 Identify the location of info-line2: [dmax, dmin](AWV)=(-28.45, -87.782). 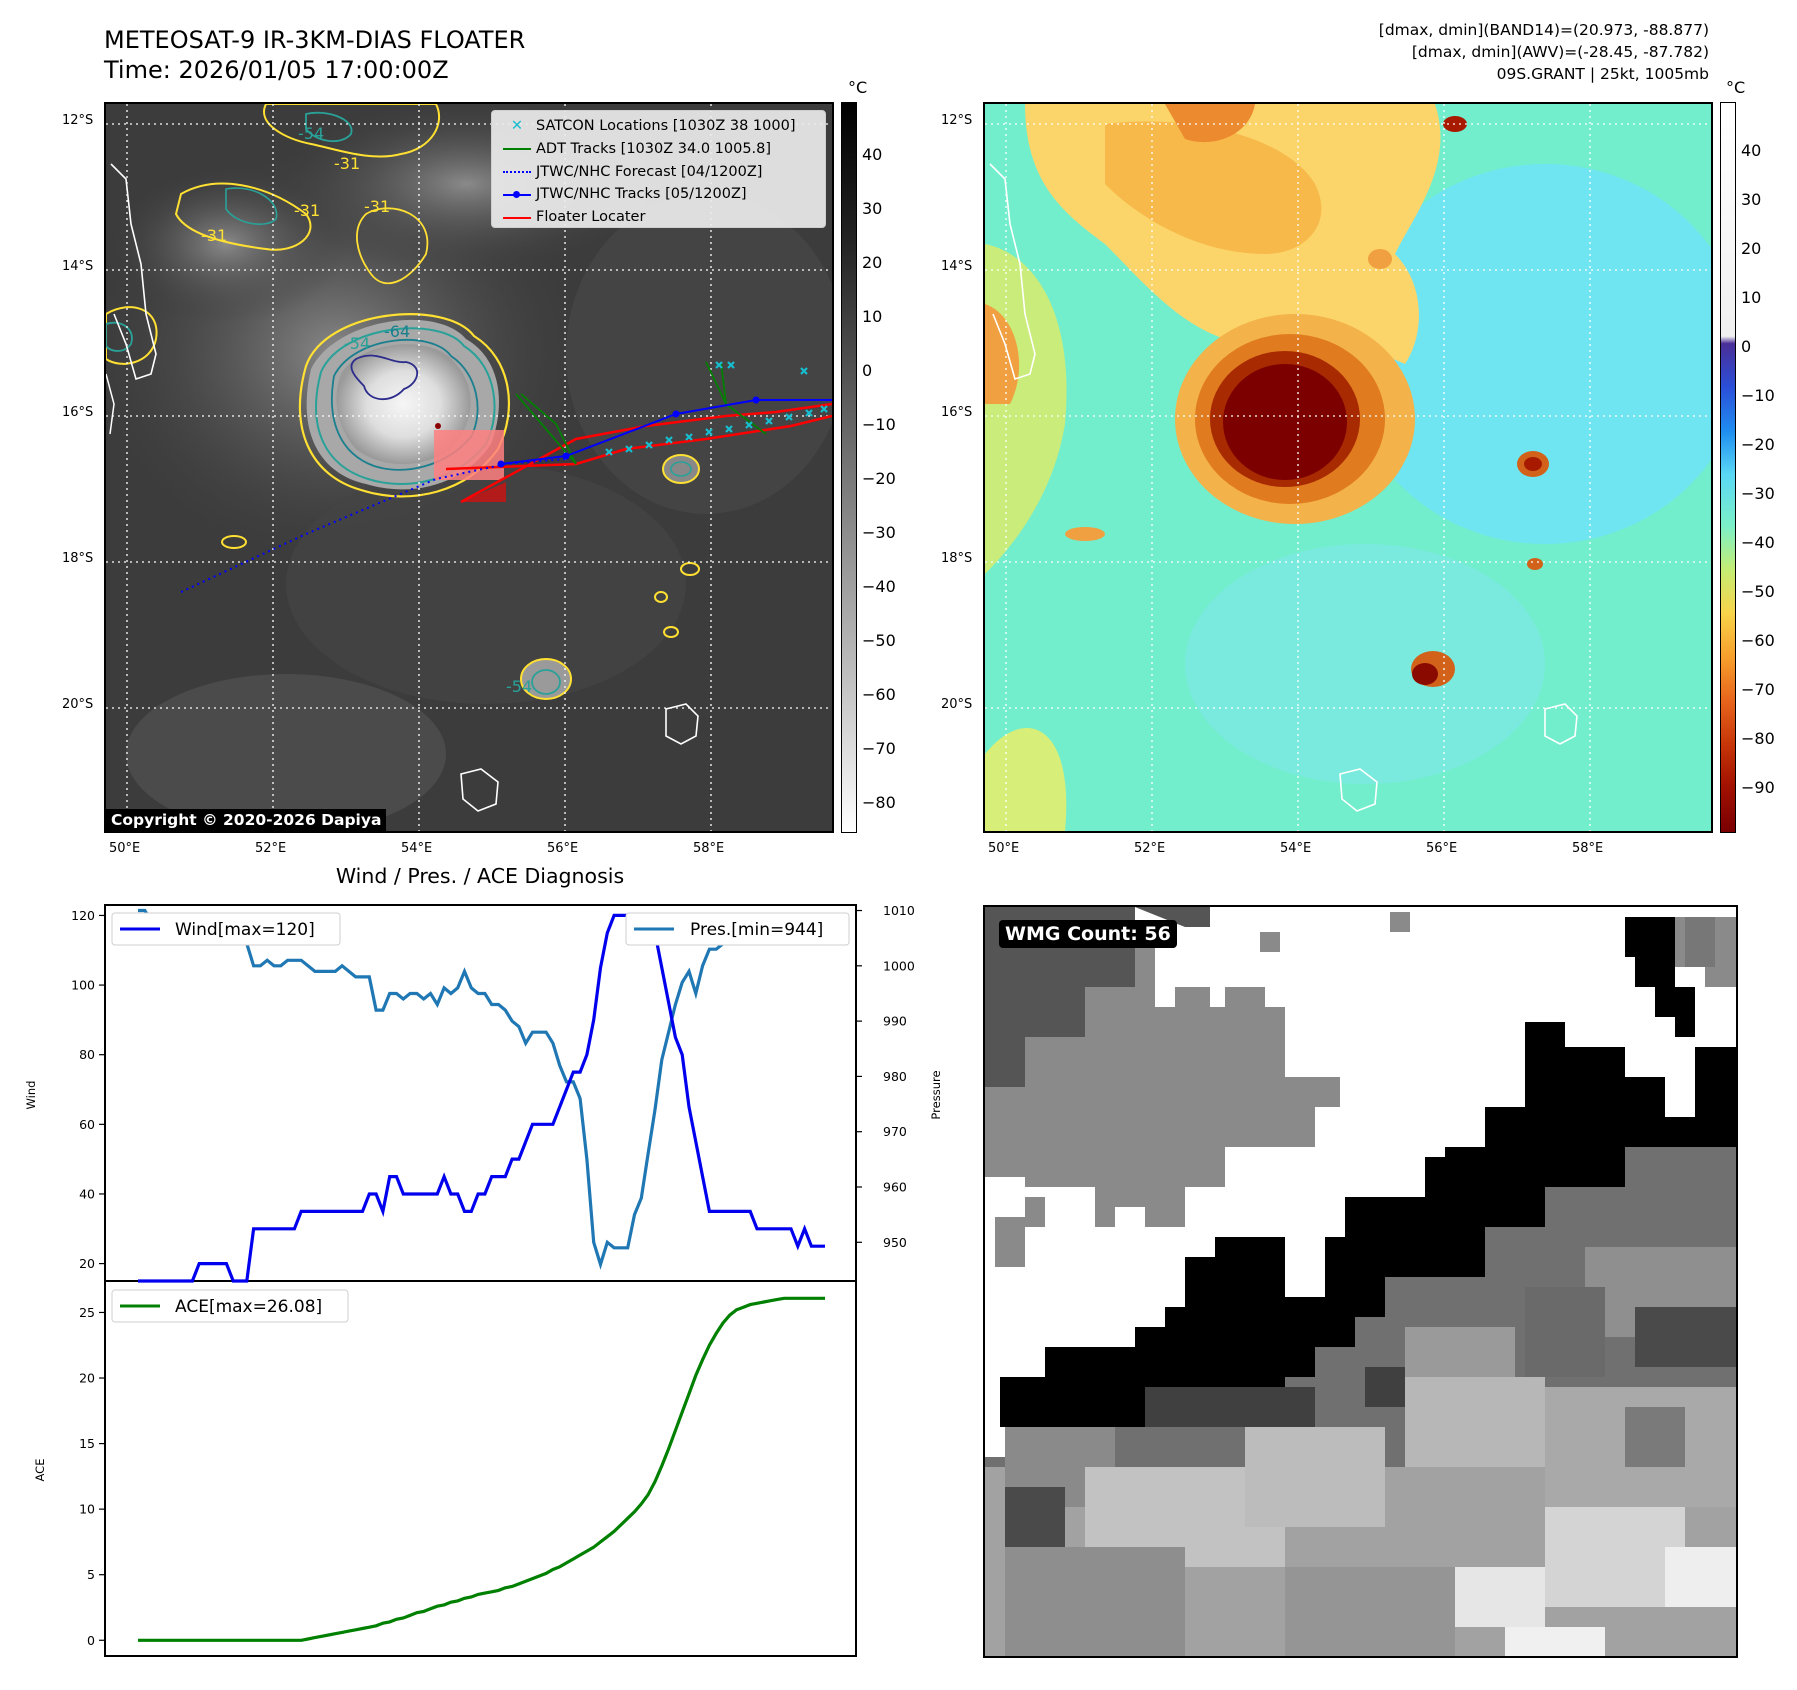
(1560, 52).